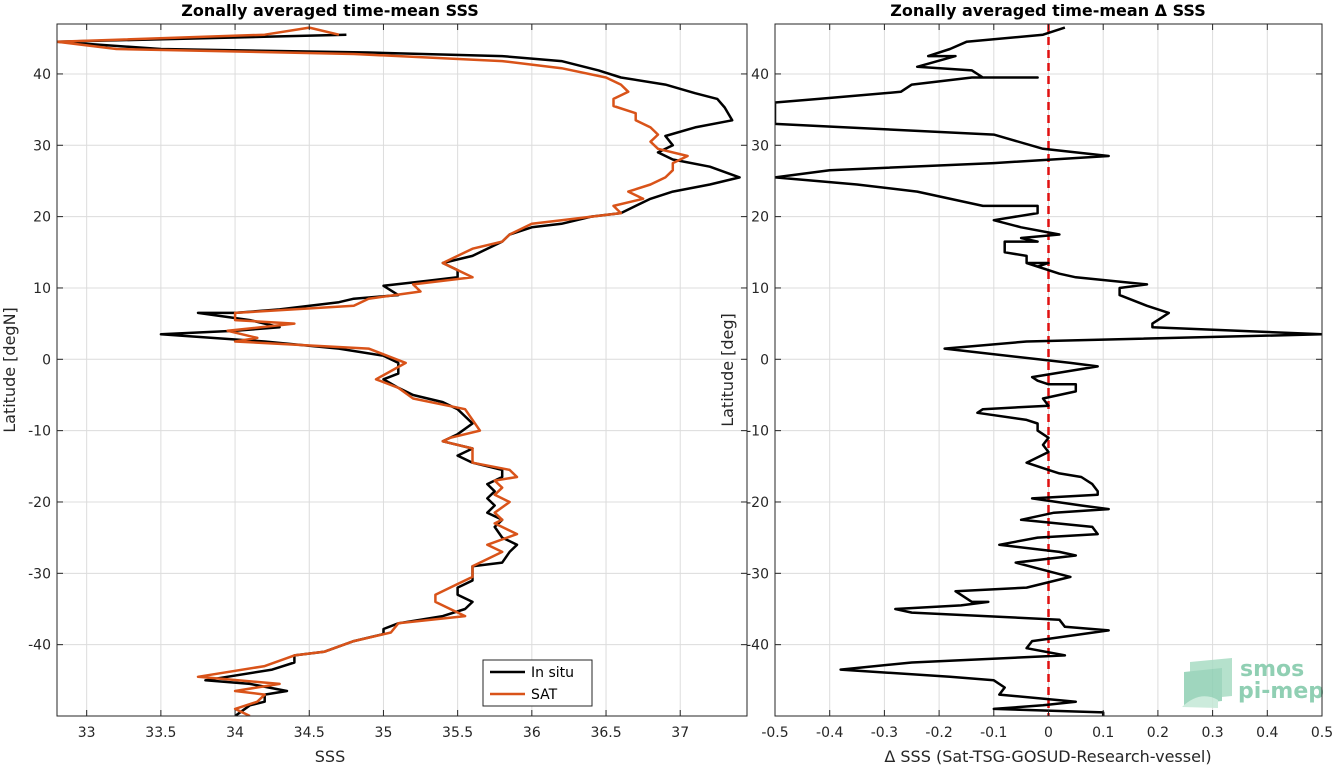 The image size is (1333, 765). What do you see at coordinates (1267, 733) in the screenshot?
I see `x-tick-label: 0.4` at bounding box center [1267, 733].